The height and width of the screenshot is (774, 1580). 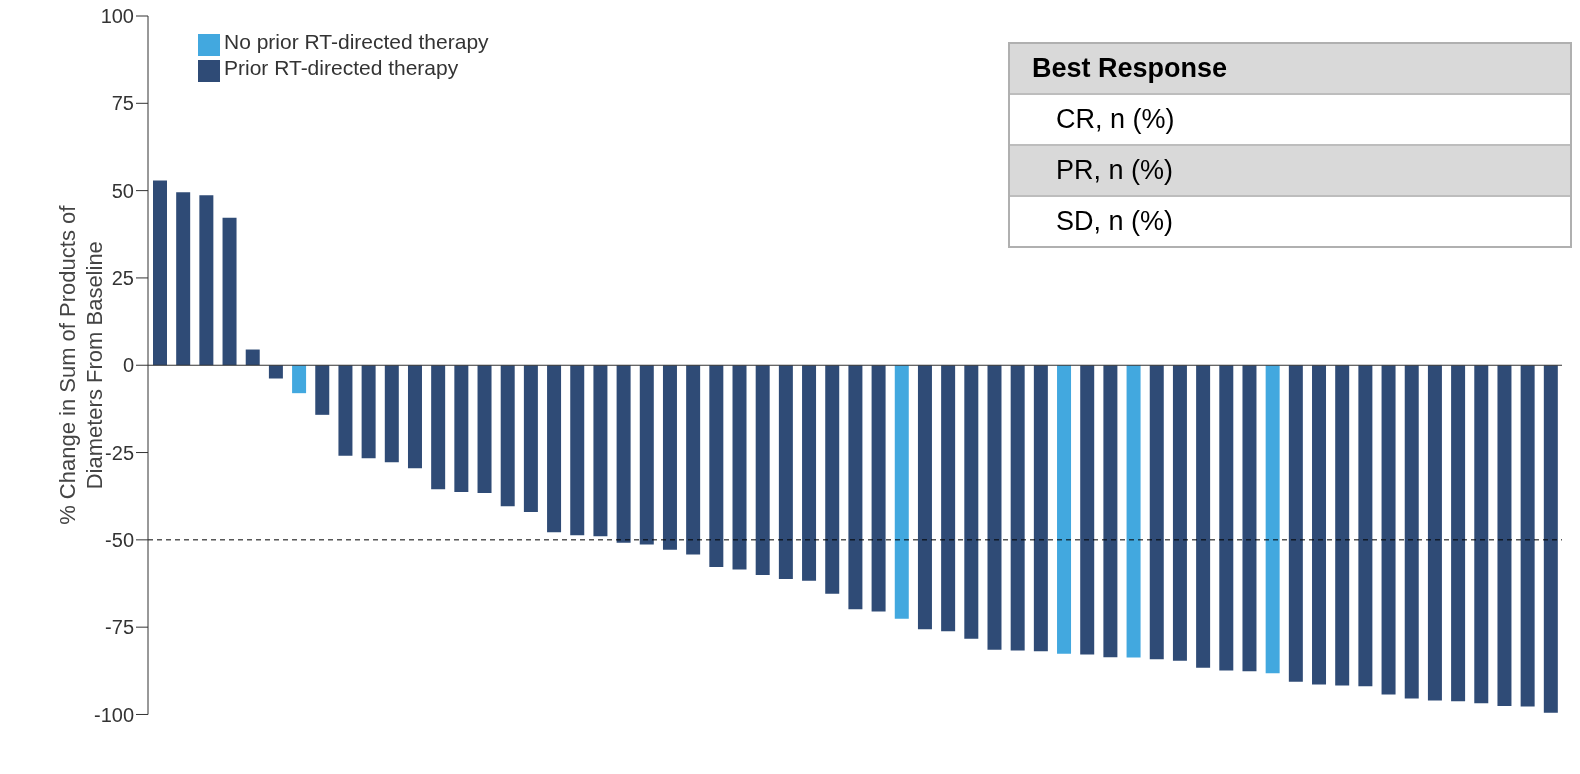 What do you see at coordinates (122, 103) in the screenshot?
I see `y-tick-label: 75` at bounding box center [122, 103].